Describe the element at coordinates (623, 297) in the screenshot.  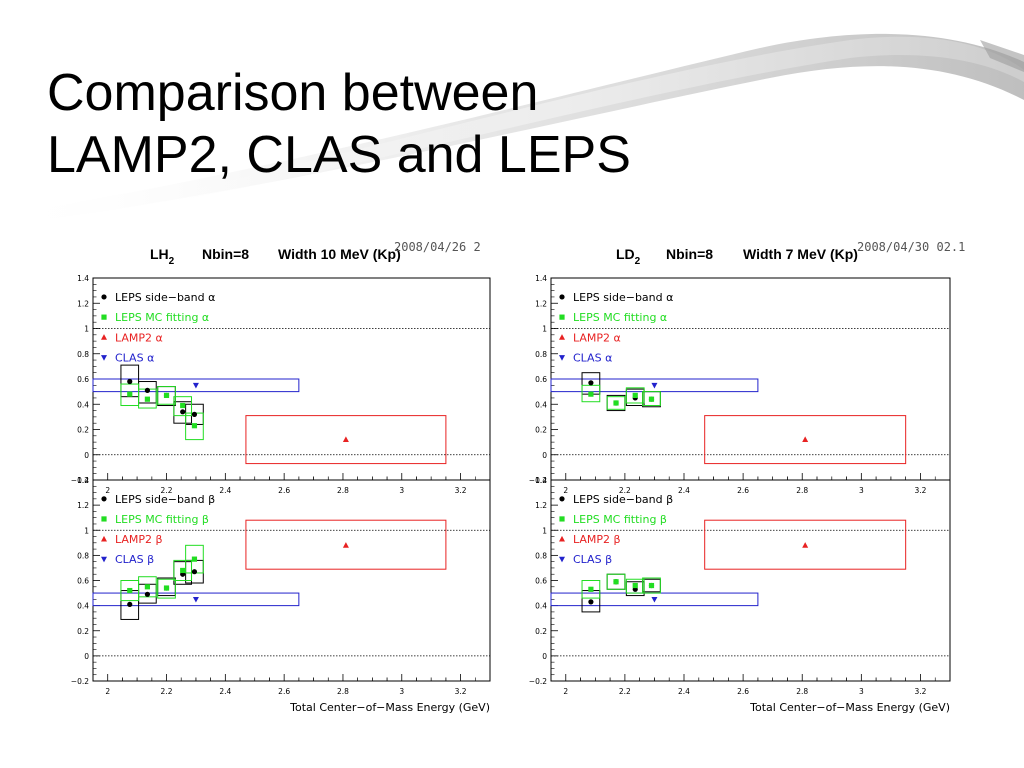
I see `legend-label-leps-sideband: LEPS side−band α` at that location.